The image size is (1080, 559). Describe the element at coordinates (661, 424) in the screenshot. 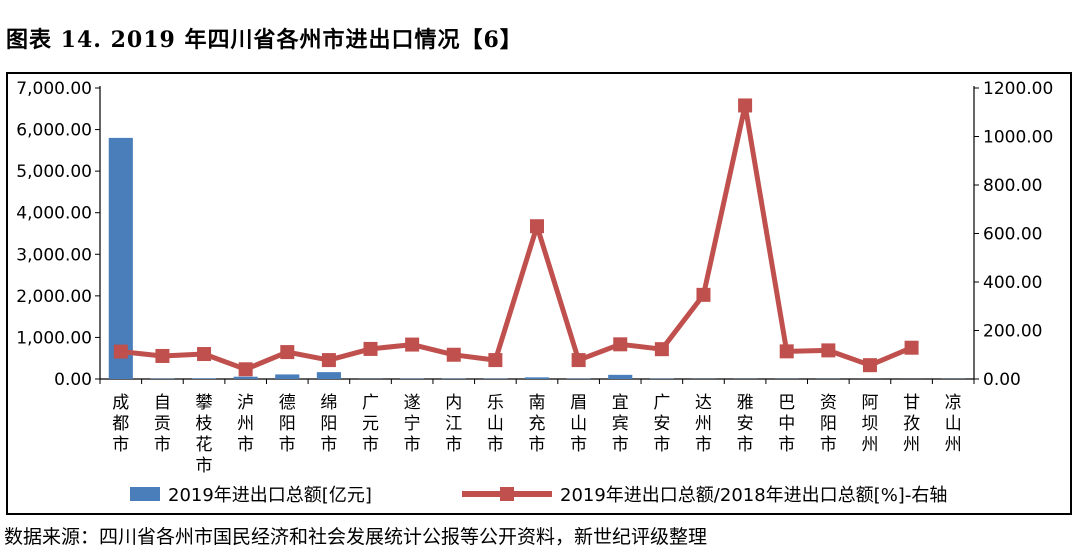

I see `category-label: 广安市` at that location.